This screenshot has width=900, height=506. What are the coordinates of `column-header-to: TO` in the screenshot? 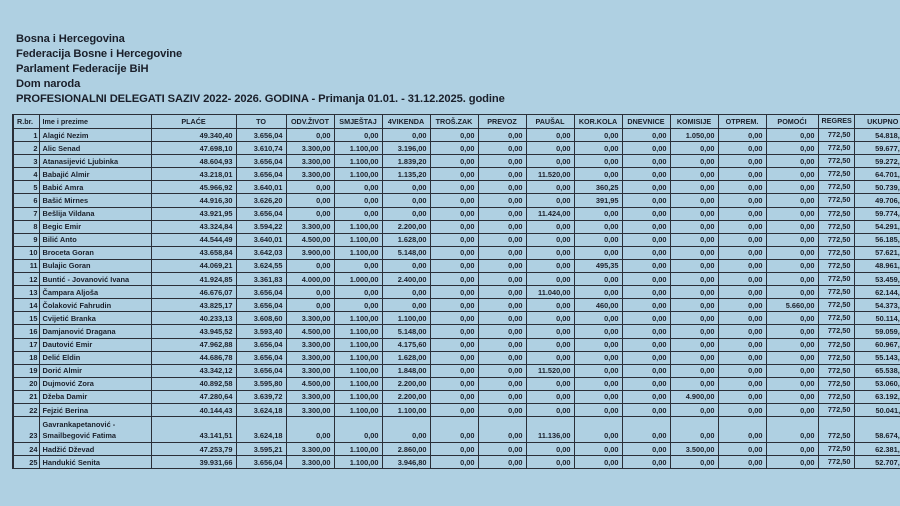 It's located at (261, 121).